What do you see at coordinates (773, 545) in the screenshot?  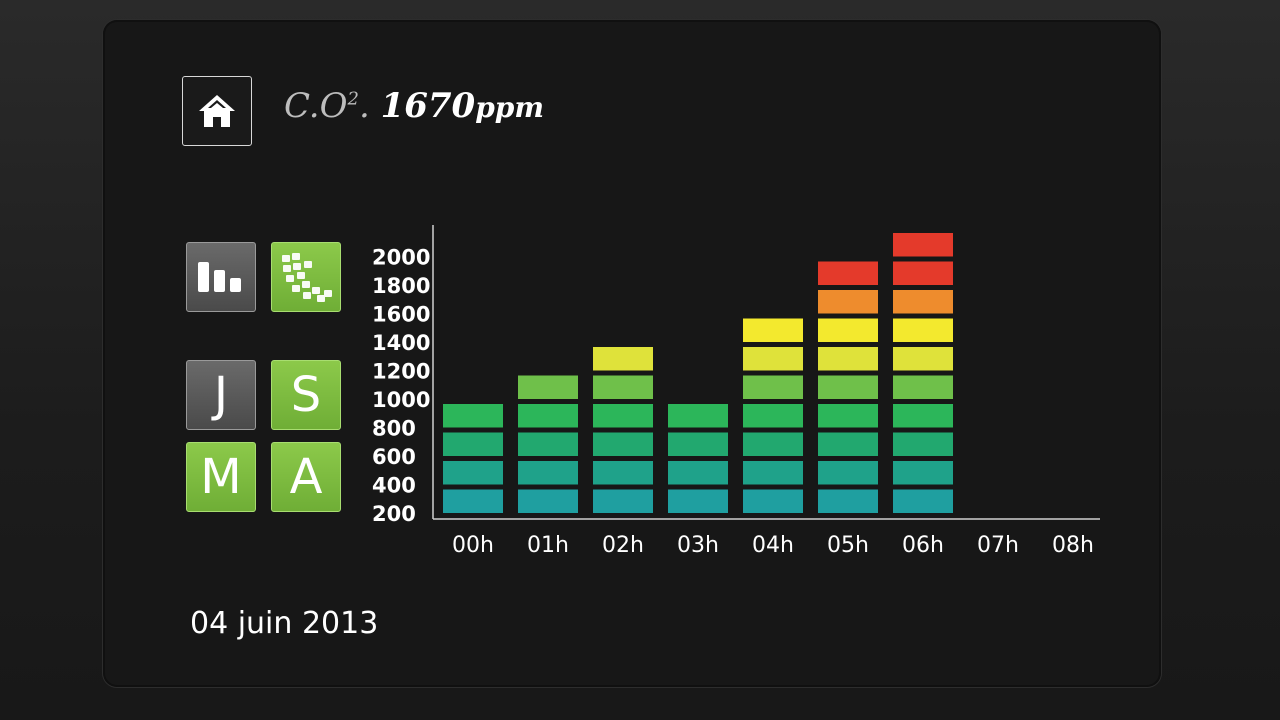 I see `x-tick-label: 04h` at bounding box center [773, 545].